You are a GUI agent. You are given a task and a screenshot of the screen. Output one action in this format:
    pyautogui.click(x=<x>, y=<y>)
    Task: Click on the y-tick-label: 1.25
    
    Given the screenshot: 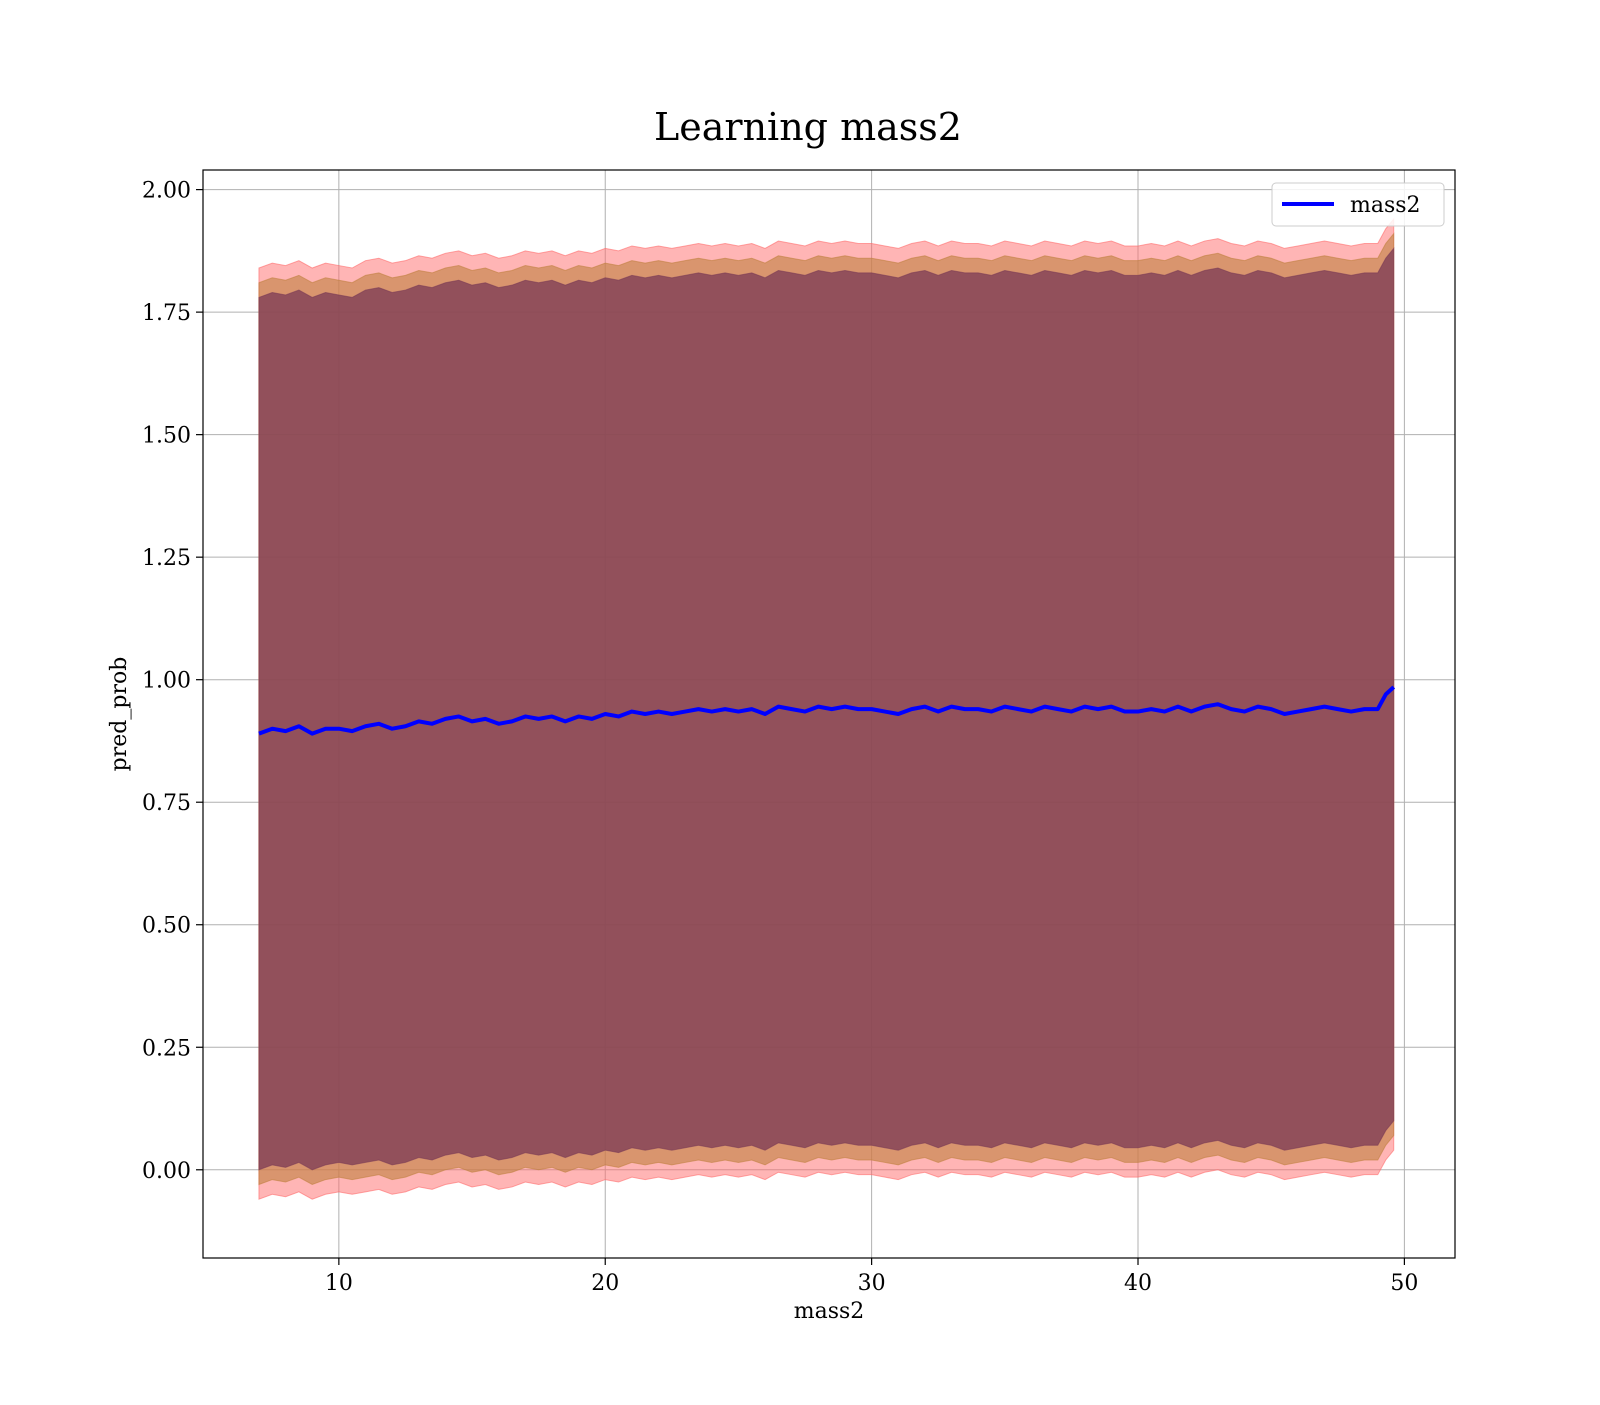 What is the action you would take?
    pyautogui.click(x=166, y=558)
    